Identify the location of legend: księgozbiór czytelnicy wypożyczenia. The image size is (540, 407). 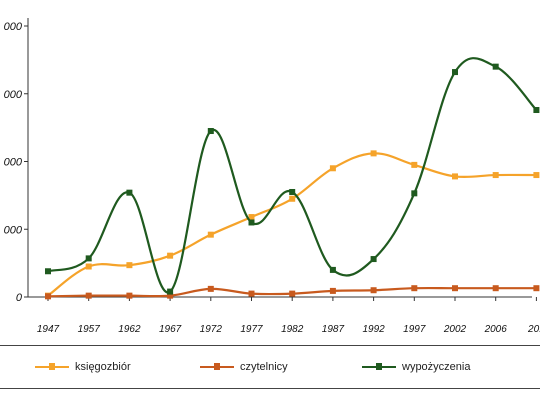
(270, 367).